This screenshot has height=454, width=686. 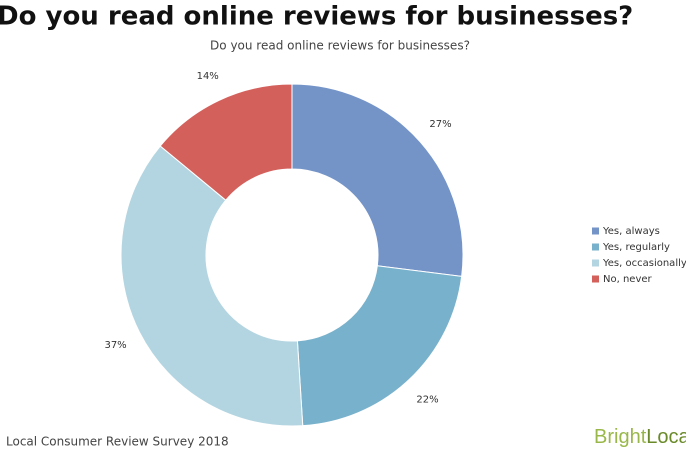 I want to click on logo: BrightLocal, so click(x=640, y=437).